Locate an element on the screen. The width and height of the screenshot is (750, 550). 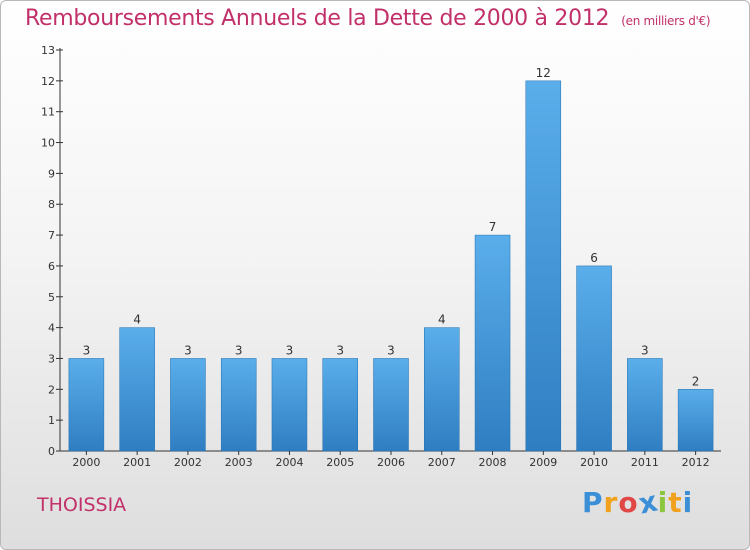
y-tick-label: 13 is located at coordinates (48, 50).